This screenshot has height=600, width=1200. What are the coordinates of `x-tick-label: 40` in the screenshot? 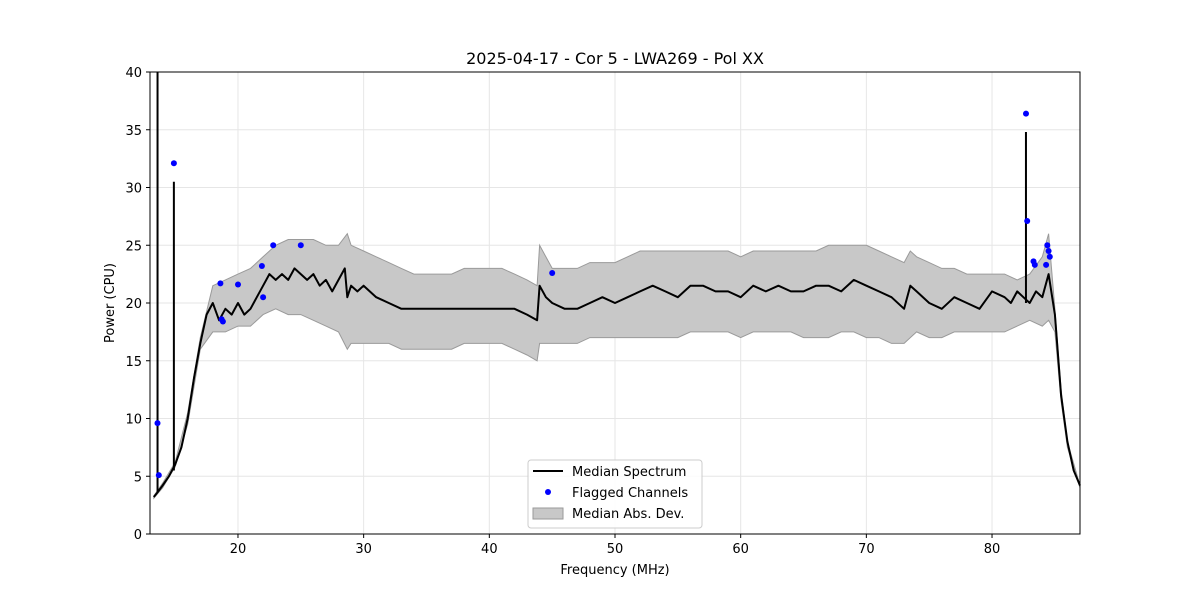 It's located at (489, 549).